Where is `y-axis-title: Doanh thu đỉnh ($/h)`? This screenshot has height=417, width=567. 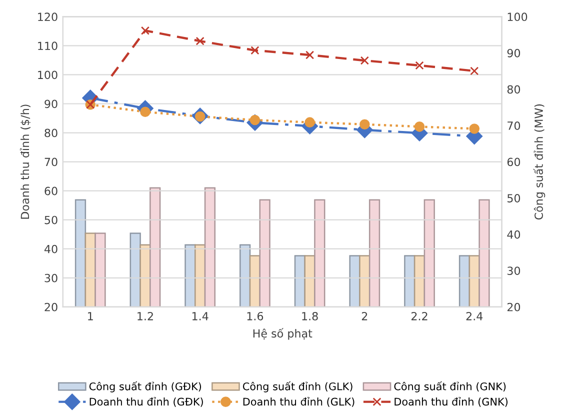 y-axis-title: Doanh thu đỉnh ($/h) is located at coordinates (25, 161).